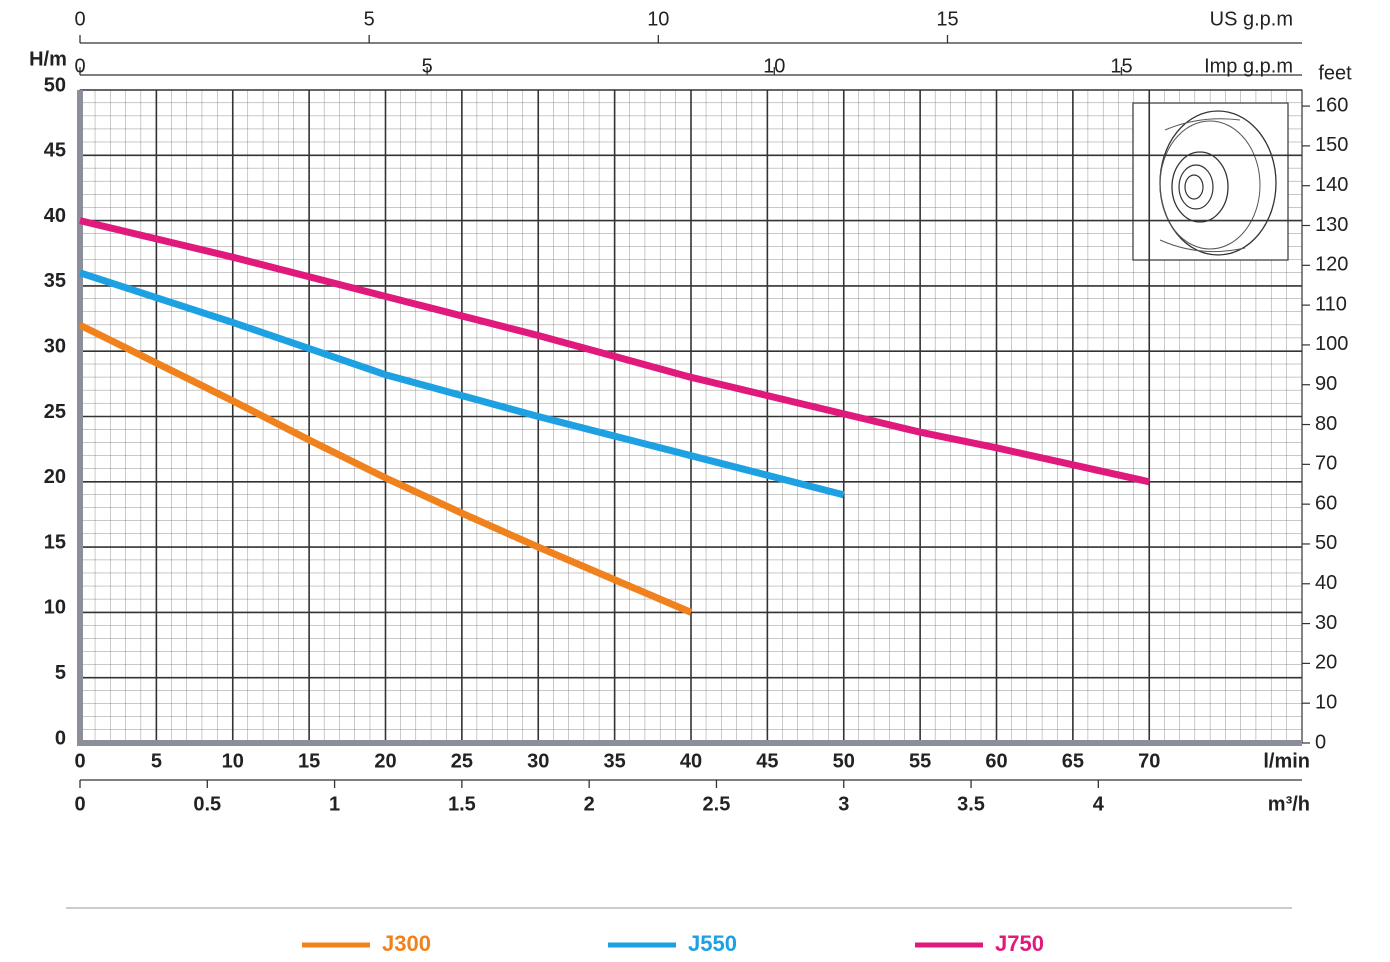 Image resolution: width=1390 pixels, height=962 pixels. I want to click on y2-tick-label: 40, so click(1326, 583).